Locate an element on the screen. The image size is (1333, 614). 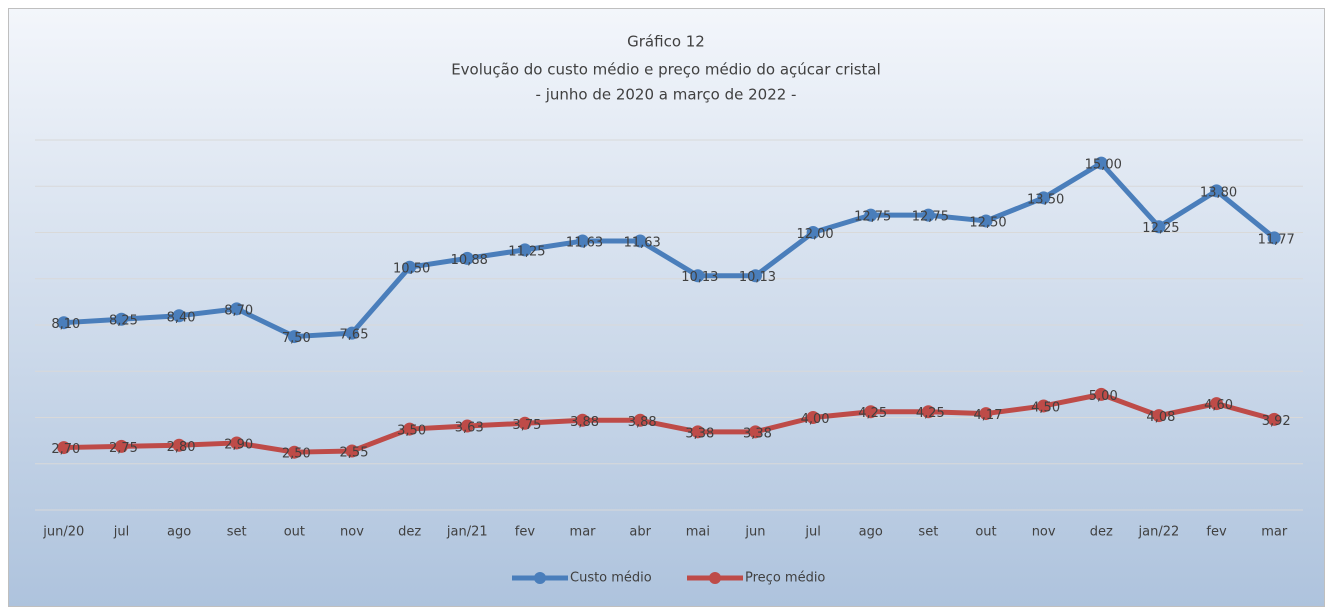
data-label: 3,50 is located at coordinates (411, 431).